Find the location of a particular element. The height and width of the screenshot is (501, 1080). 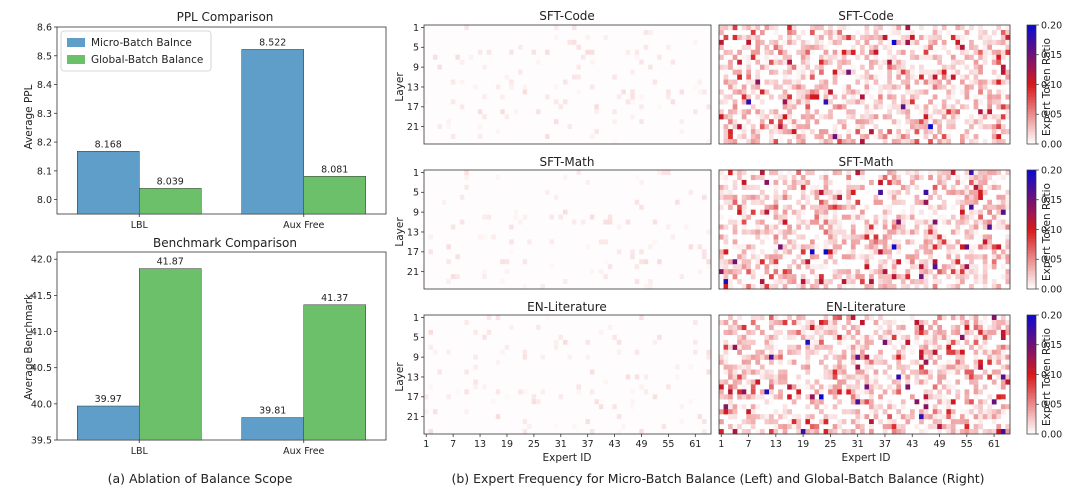

colorbar-0-segment is located at coordinates (1031, 62).